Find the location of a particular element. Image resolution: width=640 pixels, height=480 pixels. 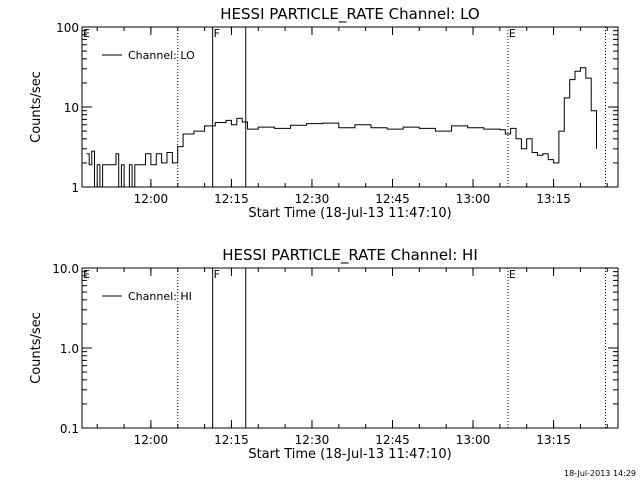

legend-entry: Channel: HI is located at coordinates (160, 296).